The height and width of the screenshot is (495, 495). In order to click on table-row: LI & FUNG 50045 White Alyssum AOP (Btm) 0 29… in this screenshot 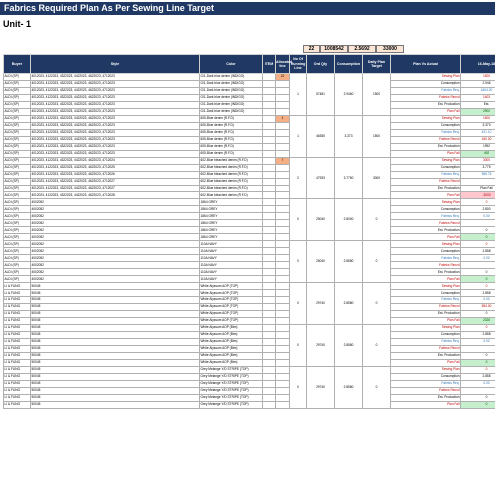, I will do `click(249, 345)`.